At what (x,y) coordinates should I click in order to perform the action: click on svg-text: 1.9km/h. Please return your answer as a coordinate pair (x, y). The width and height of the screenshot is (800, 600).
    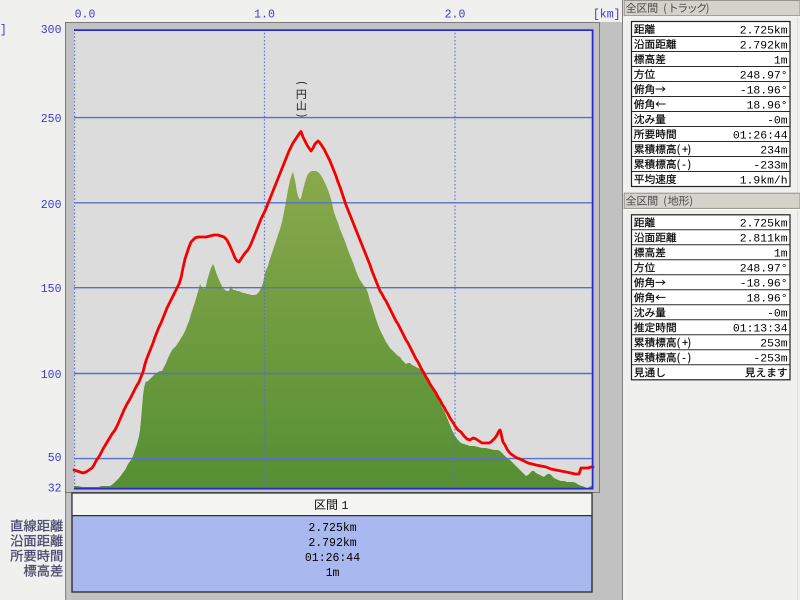
    Looking at the image, I should click on (764, 181).